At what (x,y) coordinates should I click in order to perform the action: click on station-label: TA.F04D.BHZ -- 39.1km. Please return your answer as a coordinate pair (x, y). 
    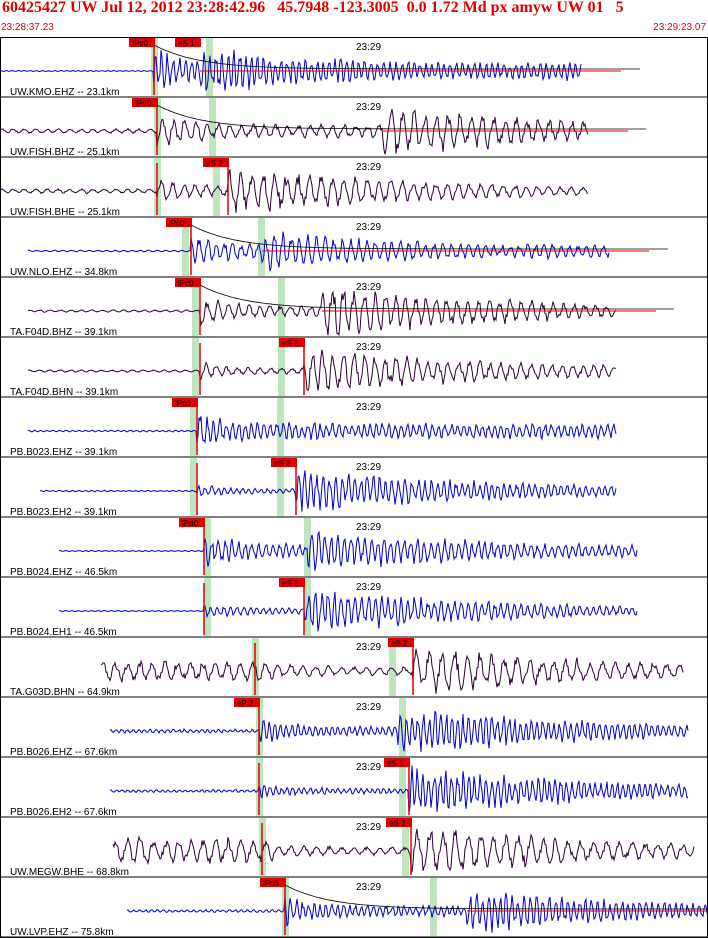
    Looking at the image, I should click on (63, 332).